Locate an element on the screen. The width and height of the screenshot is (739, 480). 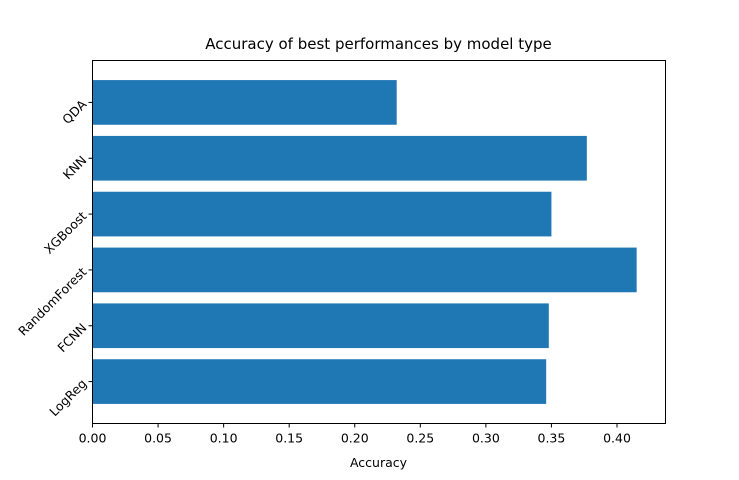
x-tick-label: 0.20 is located at coordinates (355, 438).